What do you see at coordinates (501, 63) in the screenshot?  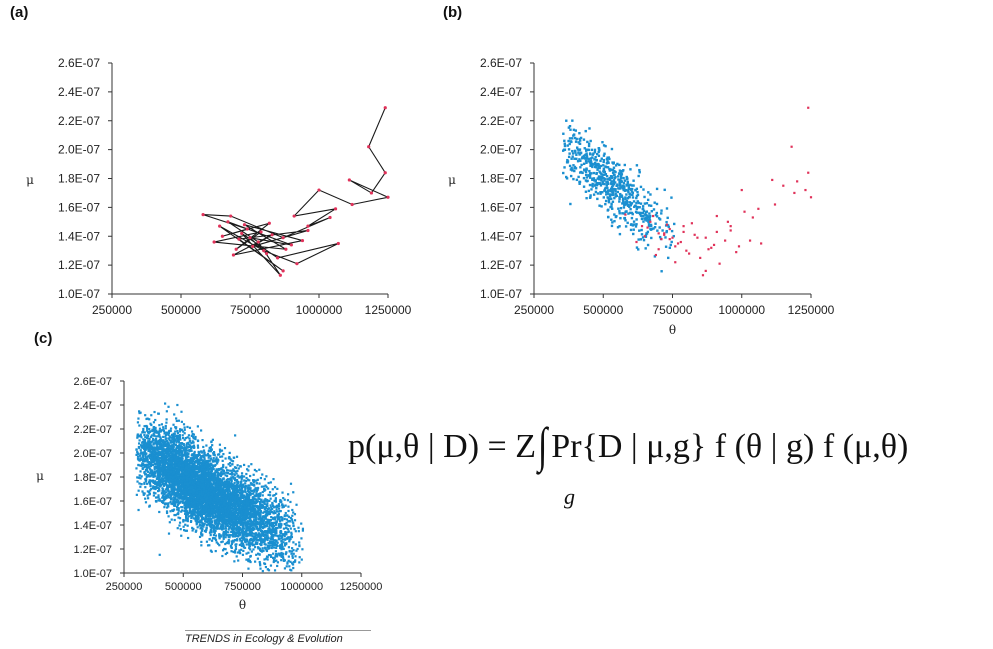 I see `y-tick-label: 2.6E-07` at bounding box center [501, 63].